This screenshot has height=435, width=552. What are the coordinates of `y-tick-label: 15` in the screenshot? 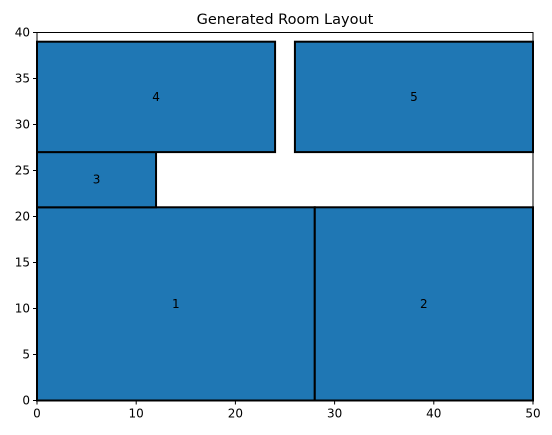 It's located at (22, 263).